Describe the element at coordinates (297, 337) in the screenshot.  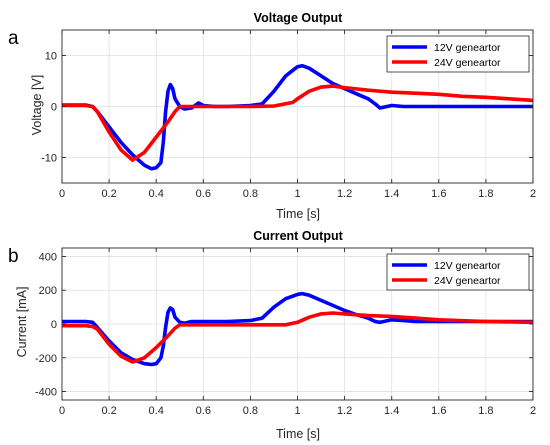
I see `panel-b-series-24v-line` at that location.